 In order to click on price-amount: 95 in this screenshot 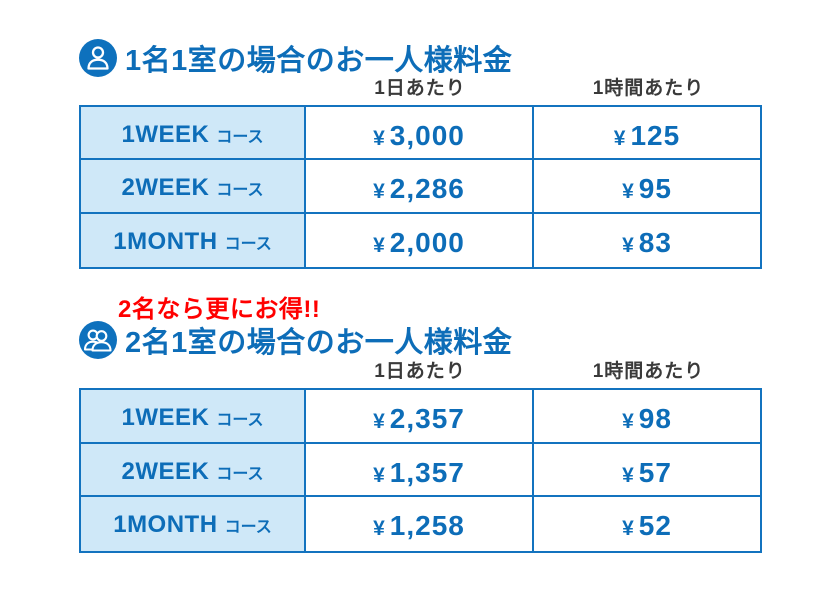, I will do `click(655, 189)`.